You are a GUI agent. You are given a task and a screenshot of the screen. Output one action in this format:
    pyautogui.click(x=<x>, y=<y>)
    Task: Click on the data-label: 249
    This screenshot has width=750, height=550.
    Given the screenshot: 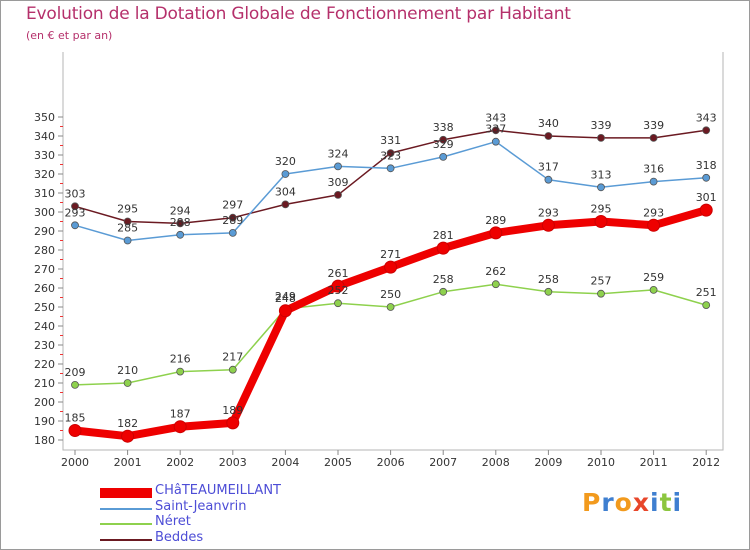 What is the action you would take?
    pyautogui.click(x=285, y=296)
    